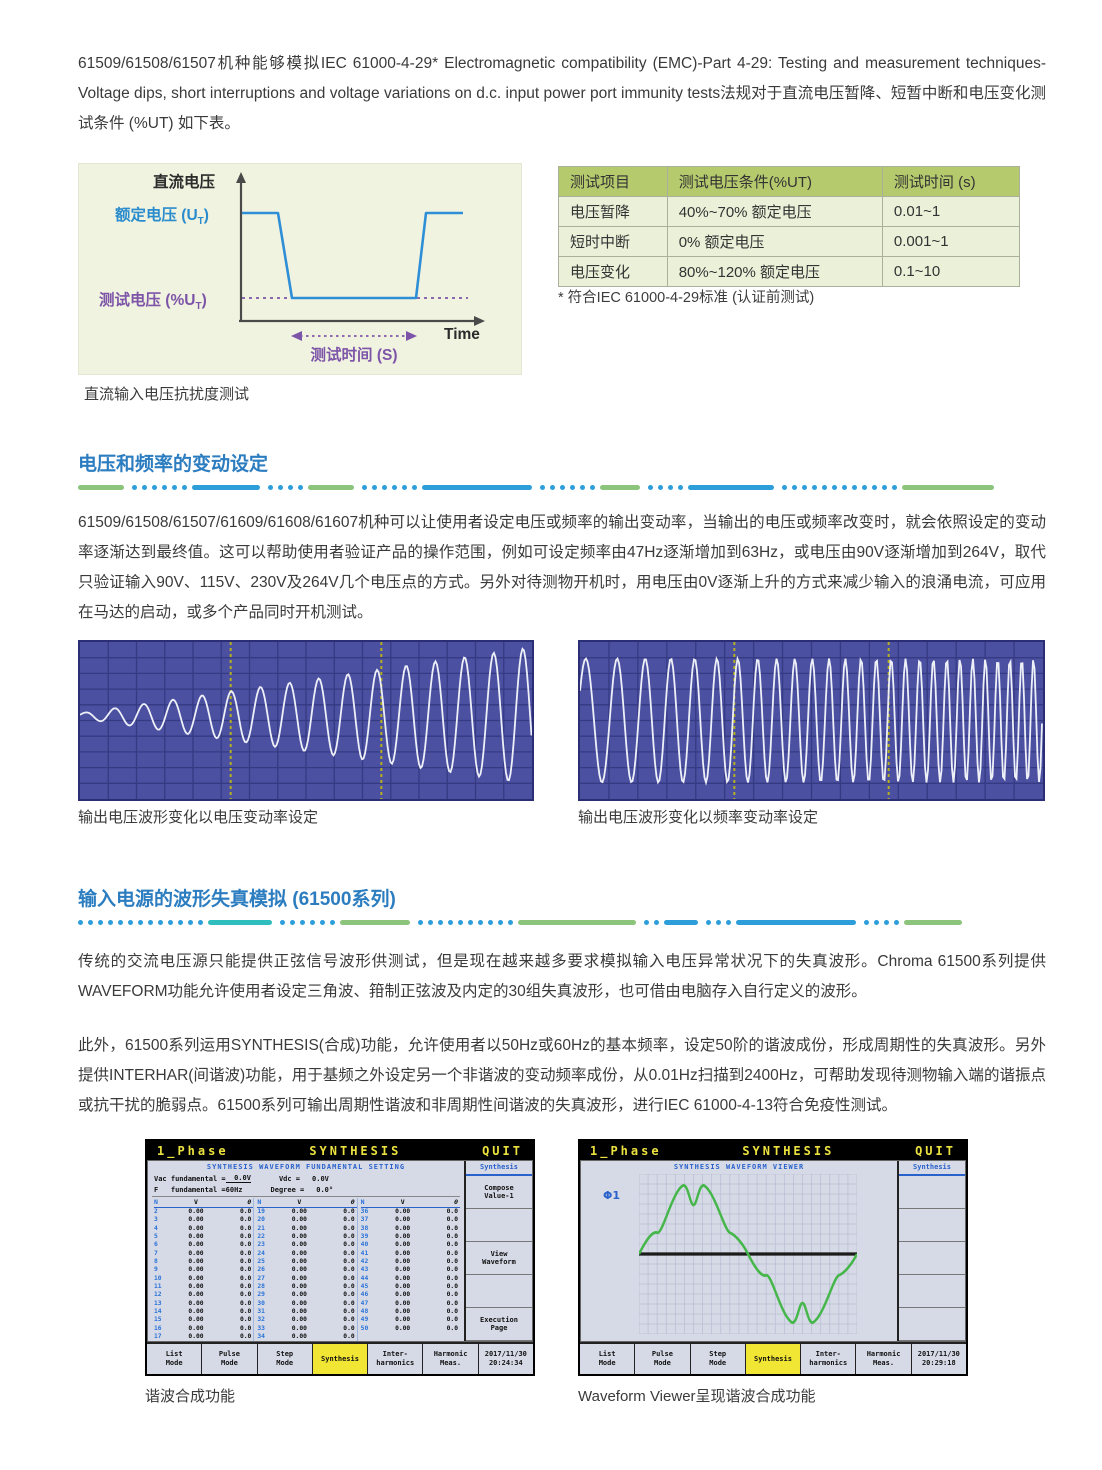 The width and height of the screenshot is (1102, 1470). I want to click on sidebar-button: View Waveform, so click(499, 1258).